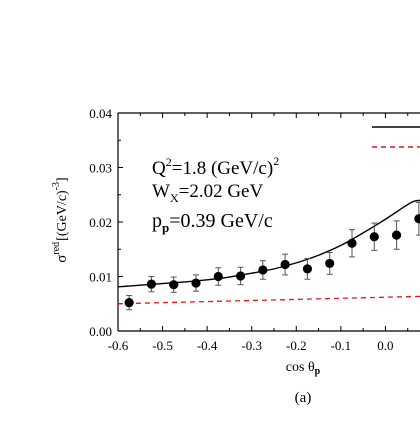 The image size is (420, 429). I want to click on x-tick-label: 0.0, so click(385, 345).